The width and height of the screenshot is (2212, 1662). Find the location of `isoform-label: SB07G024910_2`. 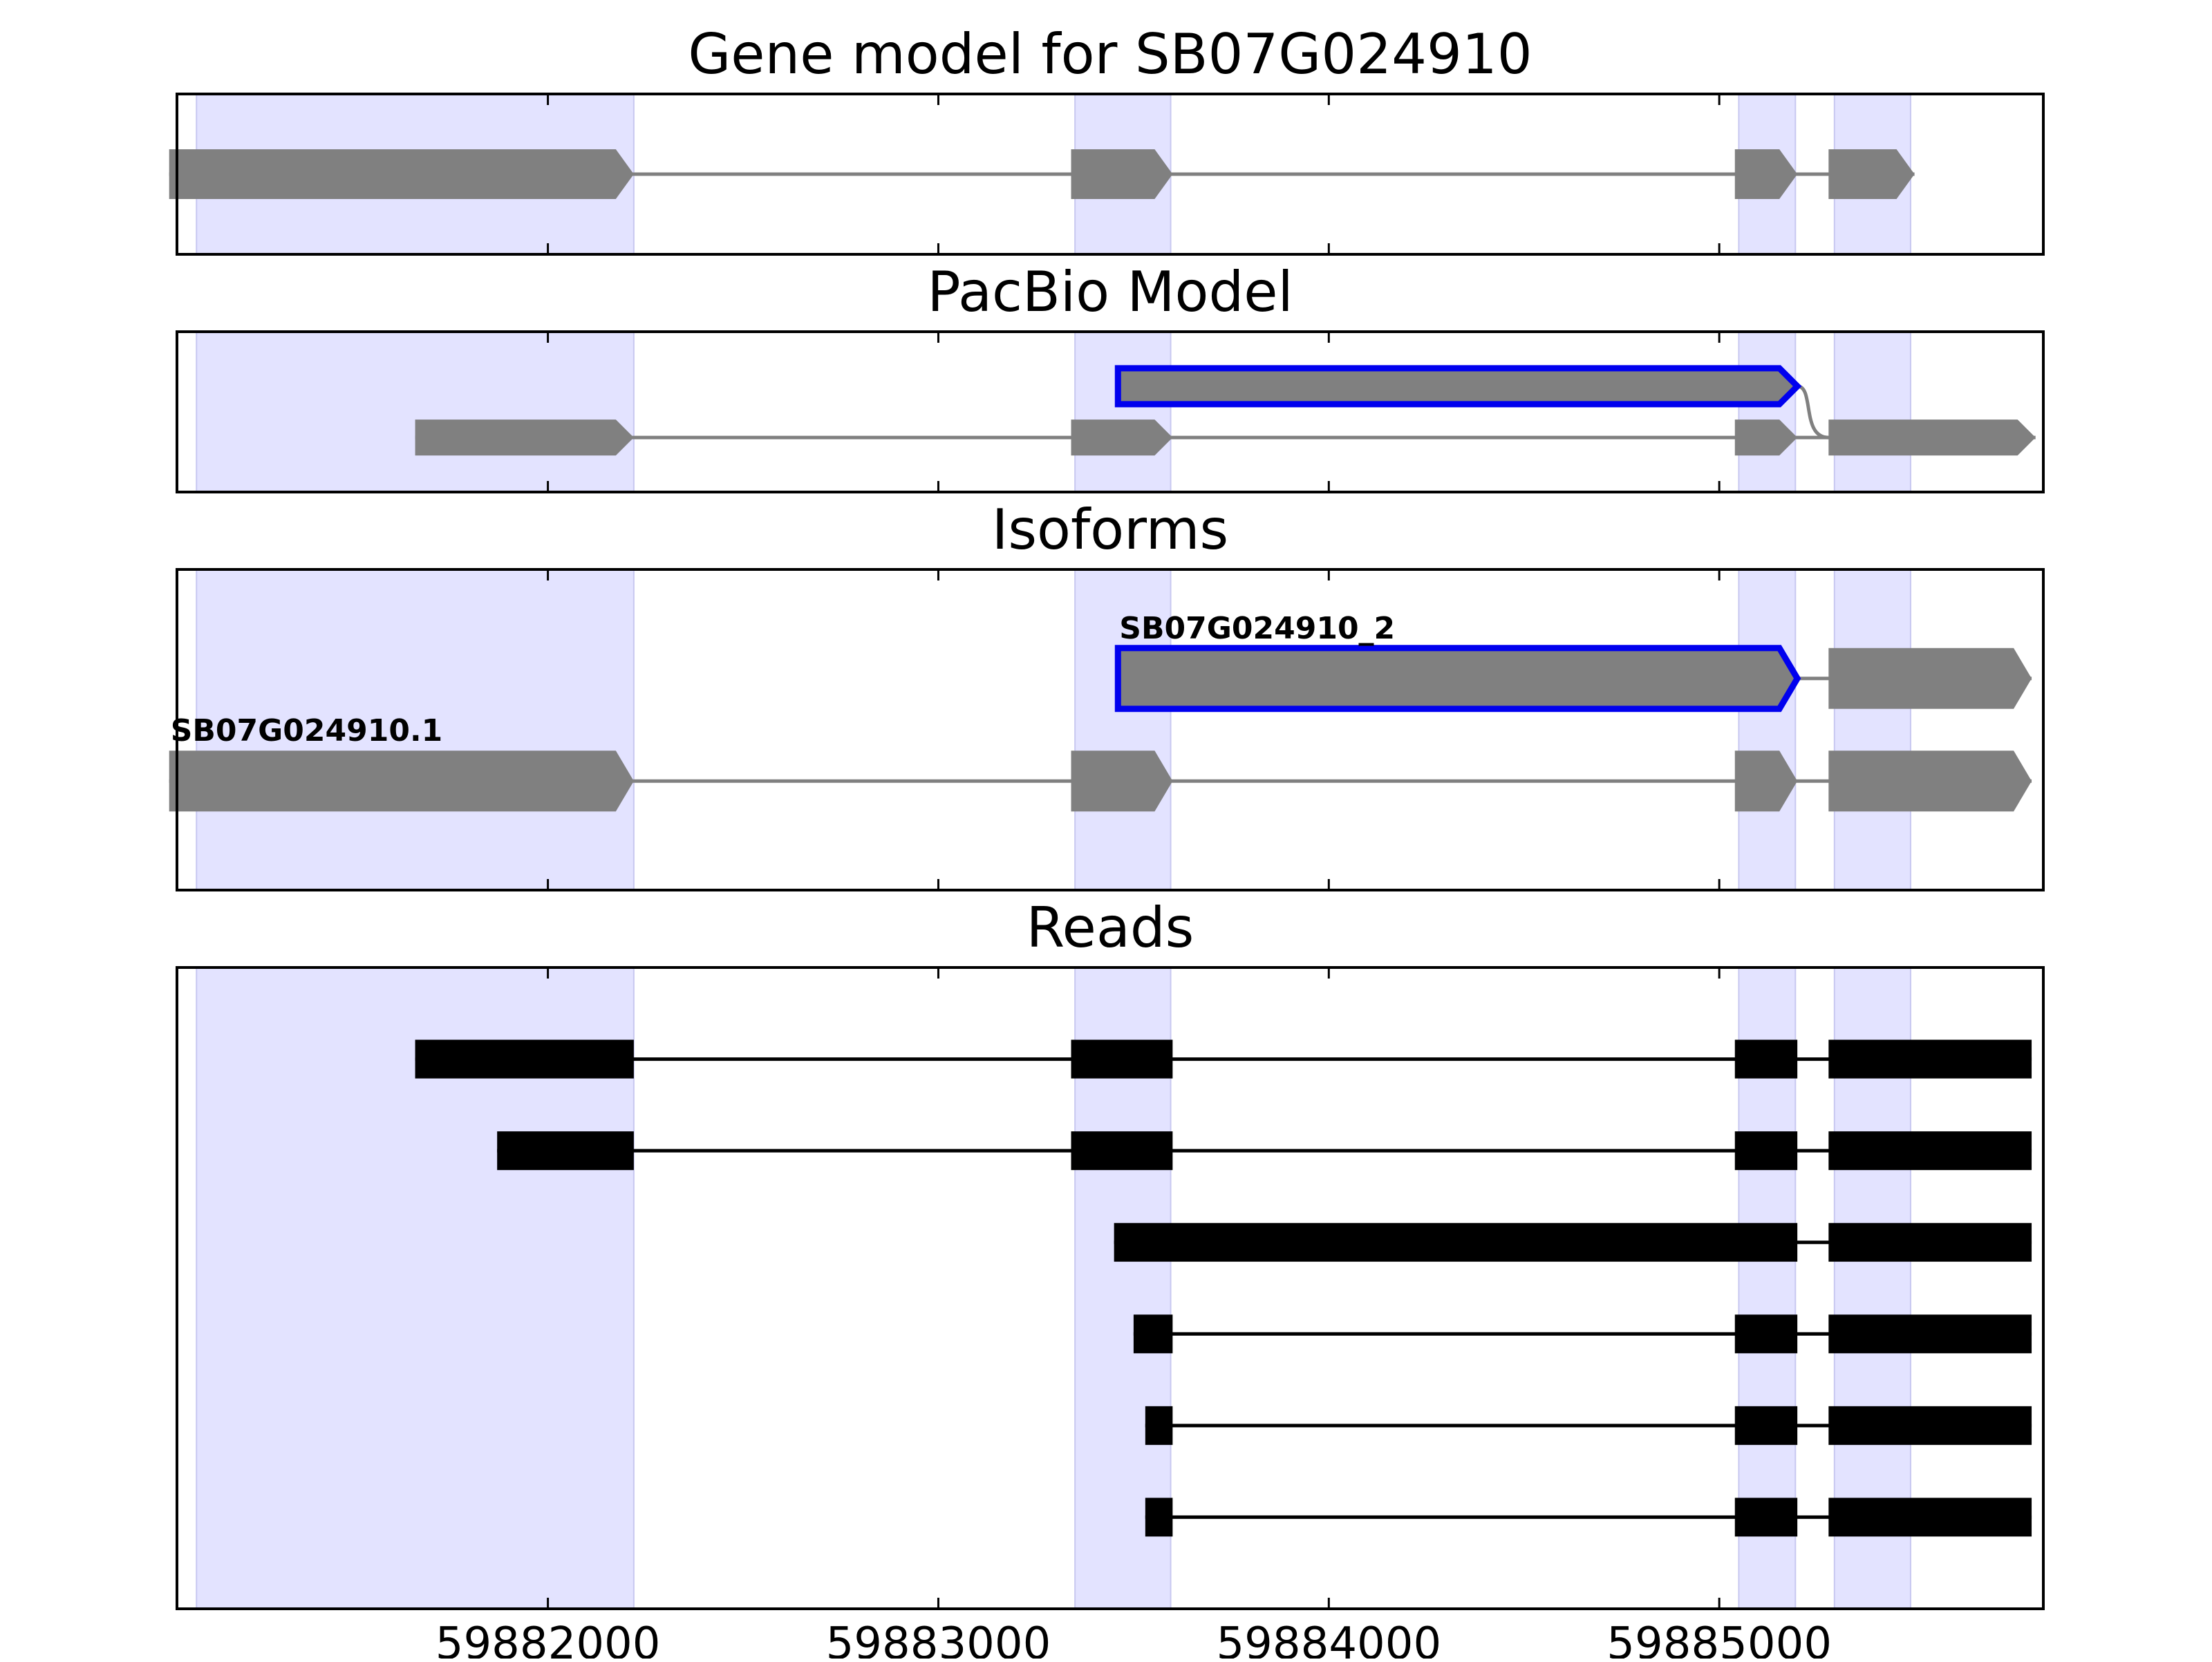

isoform-label: SB07G024910_2 is located at coordinates (1257, 628).